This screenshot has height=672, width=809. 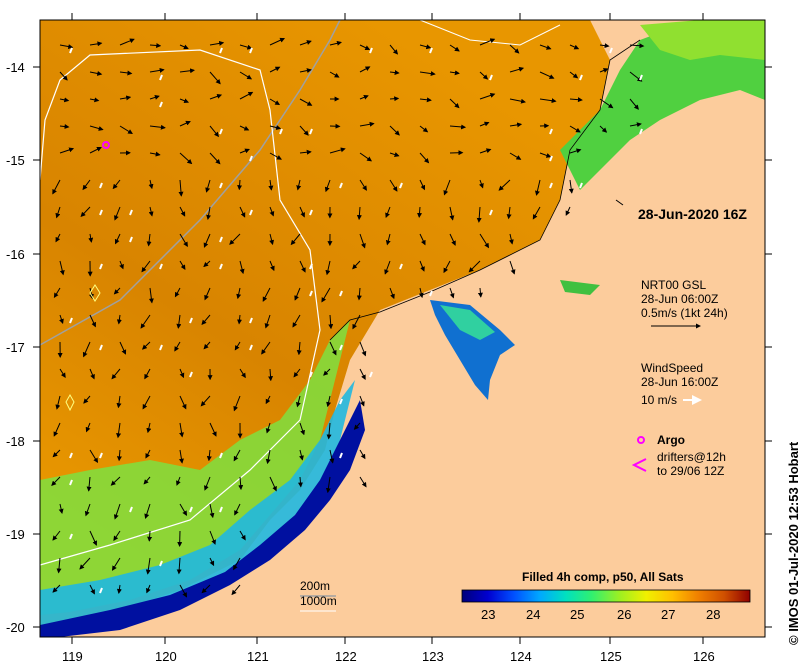 I want to click on lon-tick-label: 124, so click(x=521, y=656).